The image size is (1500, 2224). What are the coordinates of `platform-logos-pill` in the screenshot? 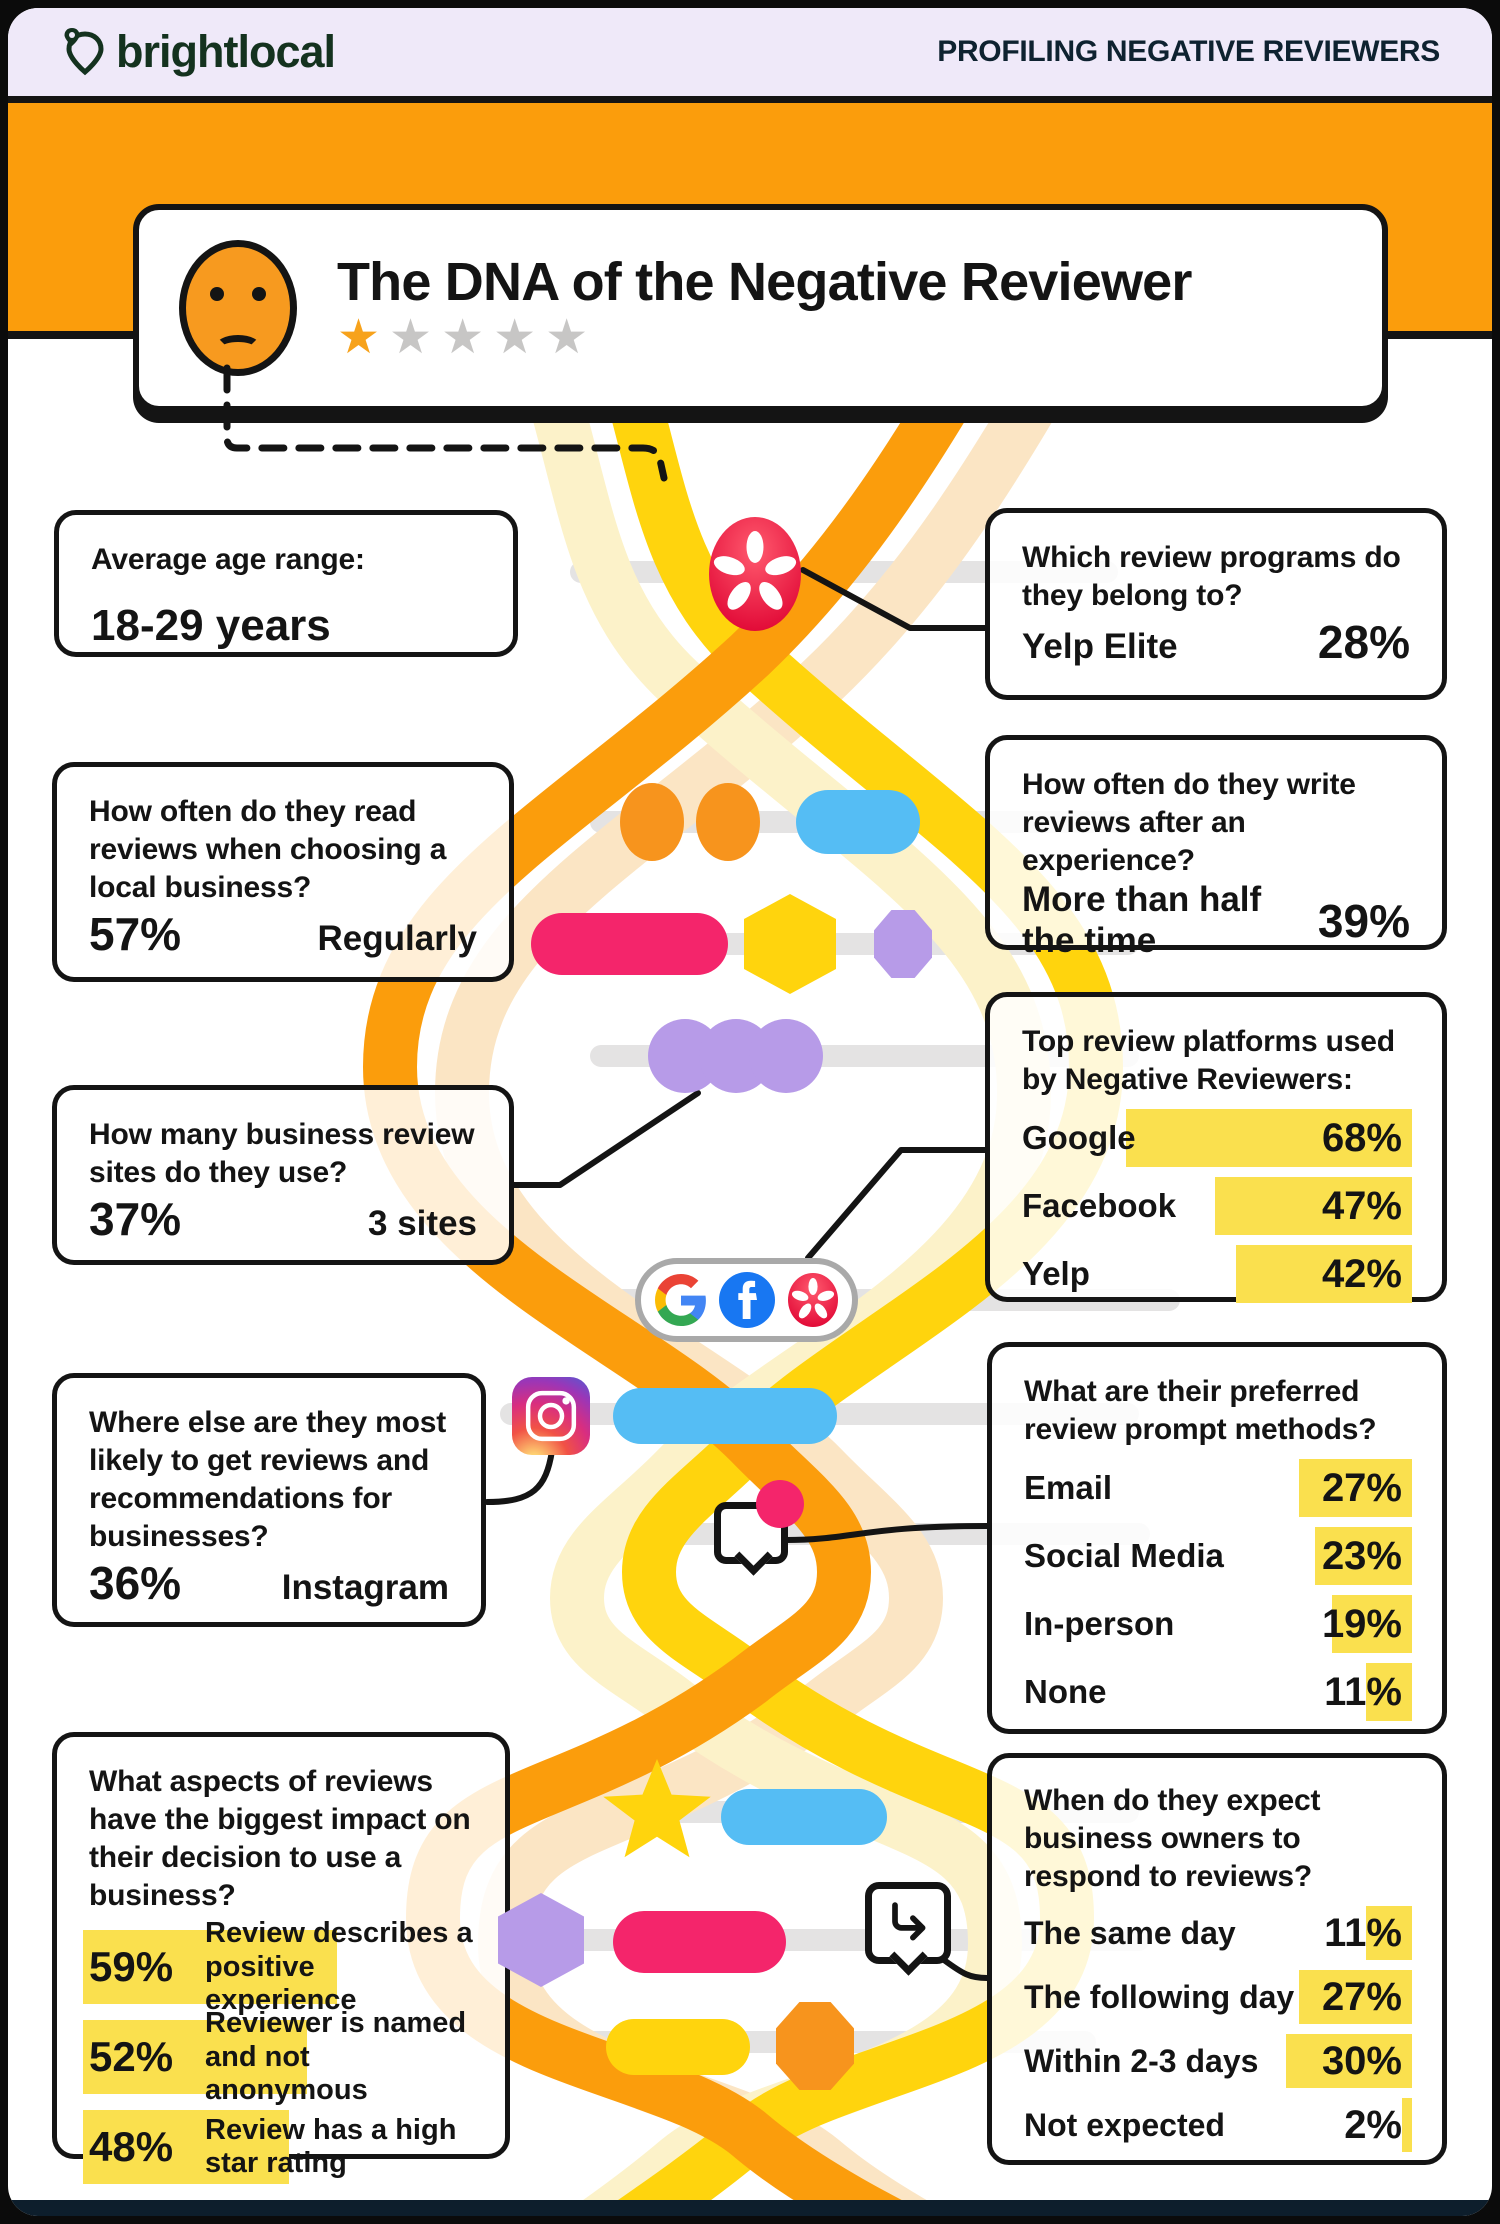 It's located at (746, 1300).